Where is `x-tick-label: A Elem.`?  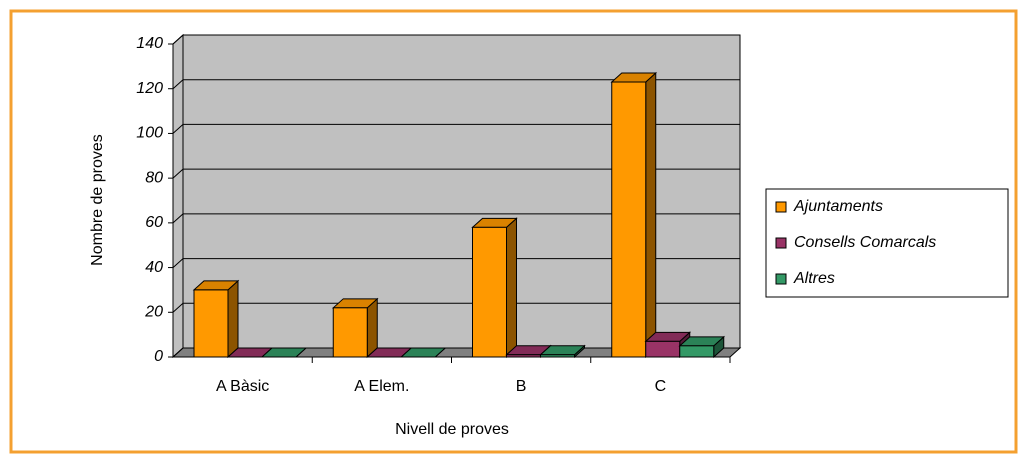
x-tick-label: A Elem. is located at coordinates (381, 386).